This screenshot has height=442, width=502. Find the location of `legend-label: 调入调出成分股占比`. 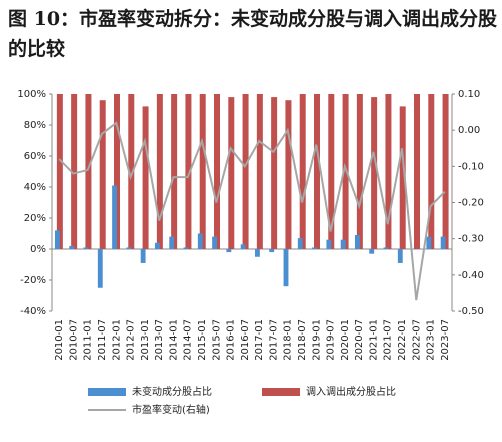

legend-label: 调入调出成分股占比 is located at coordinates (351, 391).